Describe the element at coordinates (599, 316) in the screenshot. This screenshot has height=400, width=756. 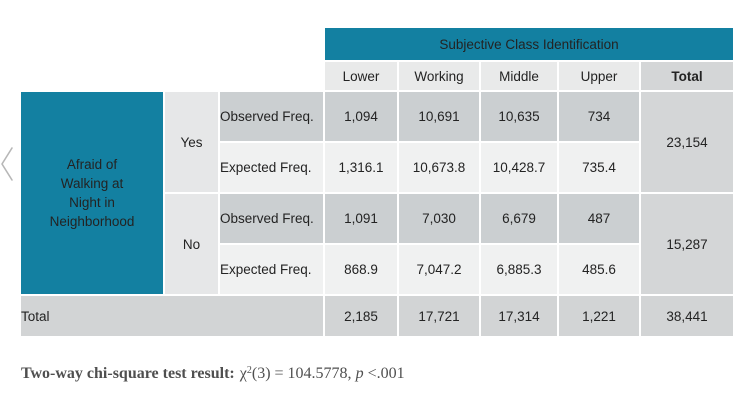
I see `cell-total-upper: 1,221` at that location.